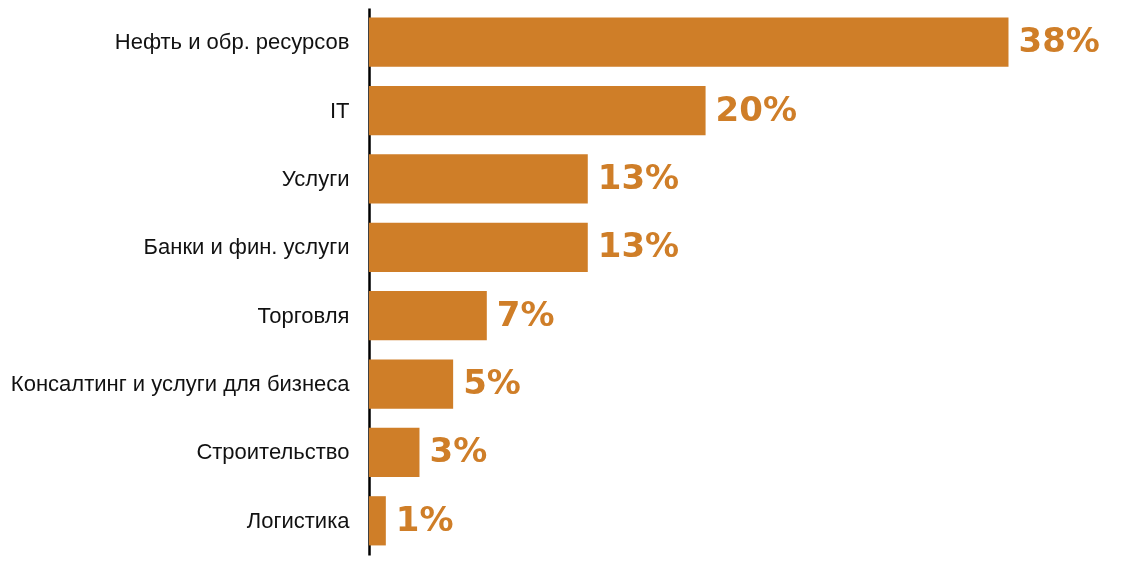 Image resolution: width=1141 pixels, height=564 pixels. What do you see at coordinates (180, 384) in the screenshot?
I see `y-tick-label: Консалтинг и услуги для бизнеса` at bounding box center [180, 384].